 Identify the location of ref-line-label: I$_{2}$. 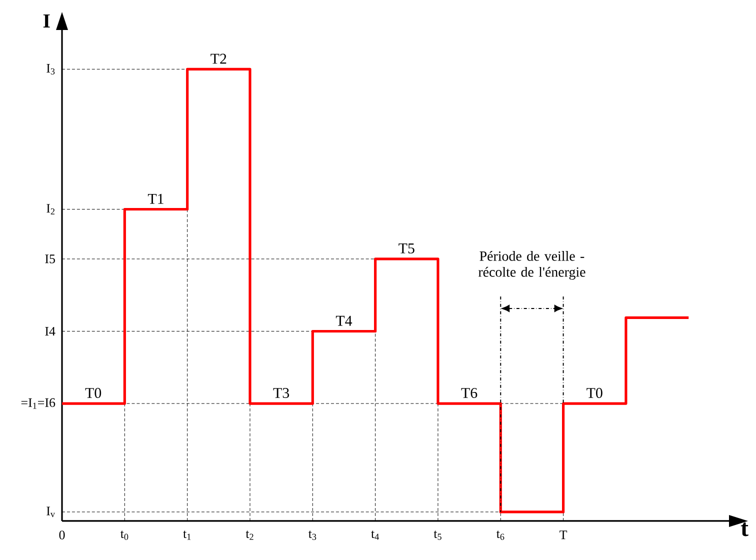
(50, 209).